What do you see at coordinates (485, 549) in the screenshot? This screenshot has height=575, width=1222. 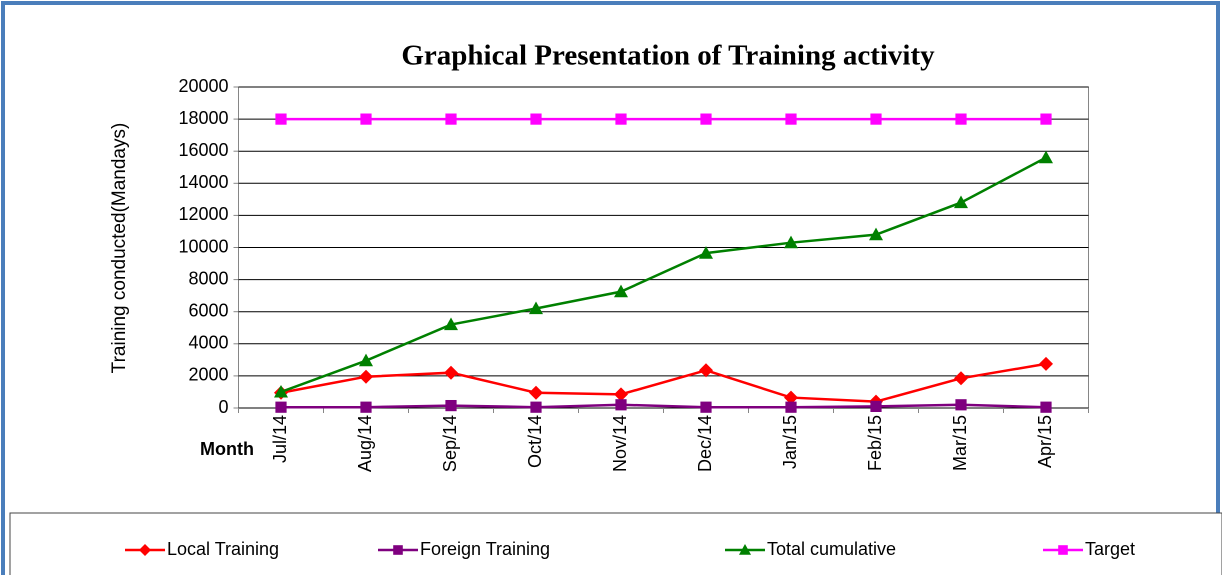 I see `legend-label: Foreign Training` at bounding box center [485, 549].